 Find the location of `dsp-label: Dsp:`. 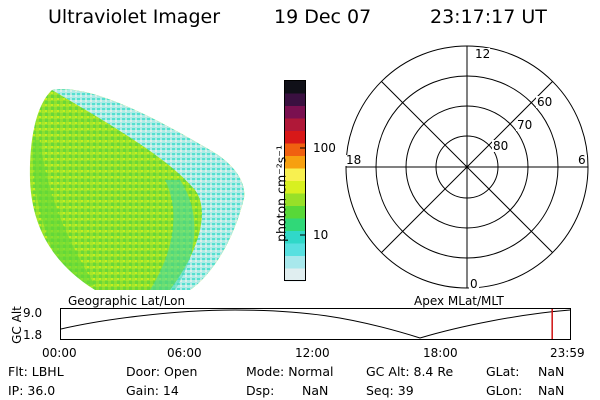

dsp-label: Dsp: is located at coordinates (260, 390).